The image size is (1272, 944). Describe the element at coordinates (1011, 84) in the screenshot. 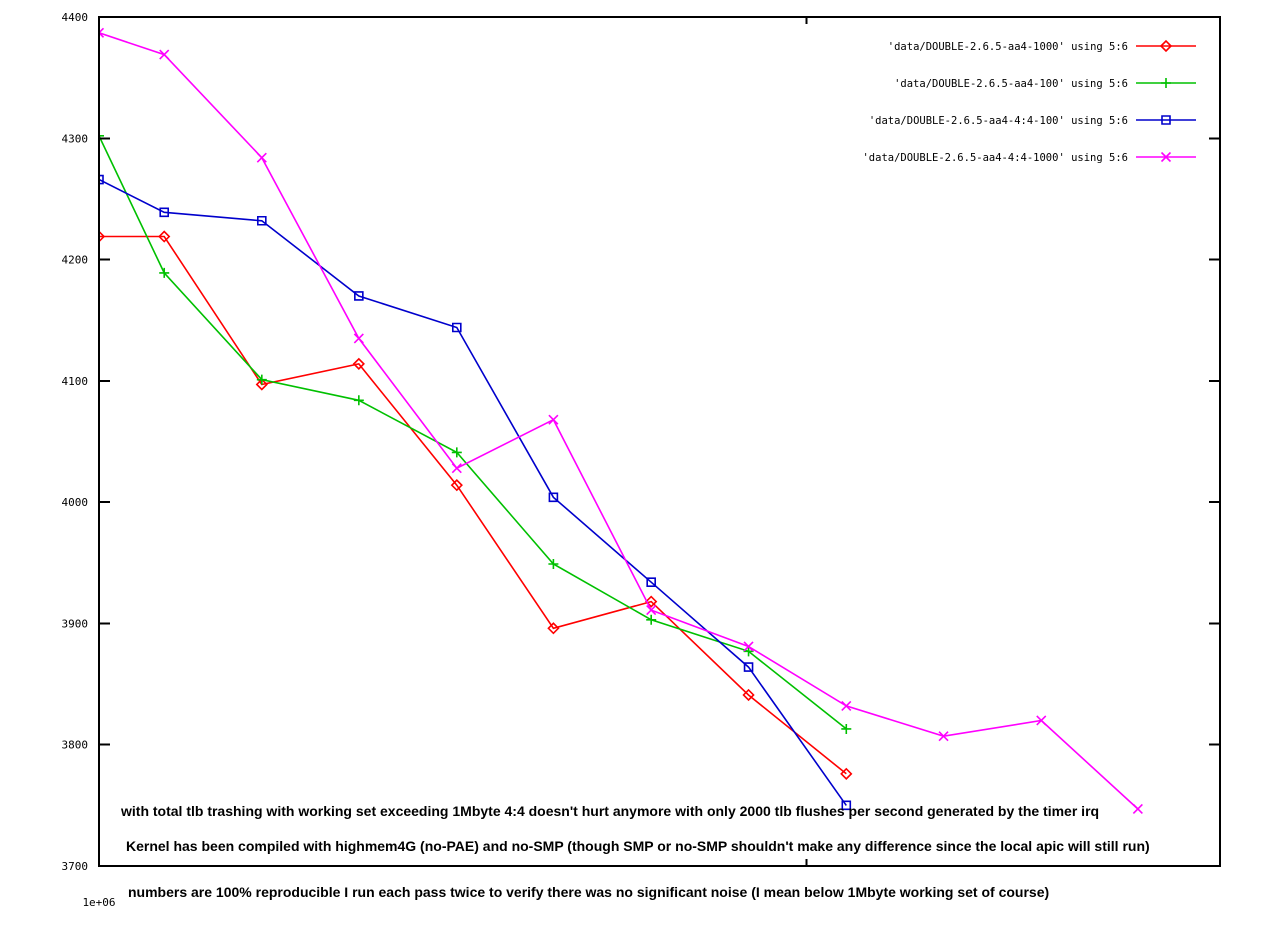

I see `legend-label-1: 'data/DOUBLE-2.6.5-aa4-100' using 5:6` at that location.